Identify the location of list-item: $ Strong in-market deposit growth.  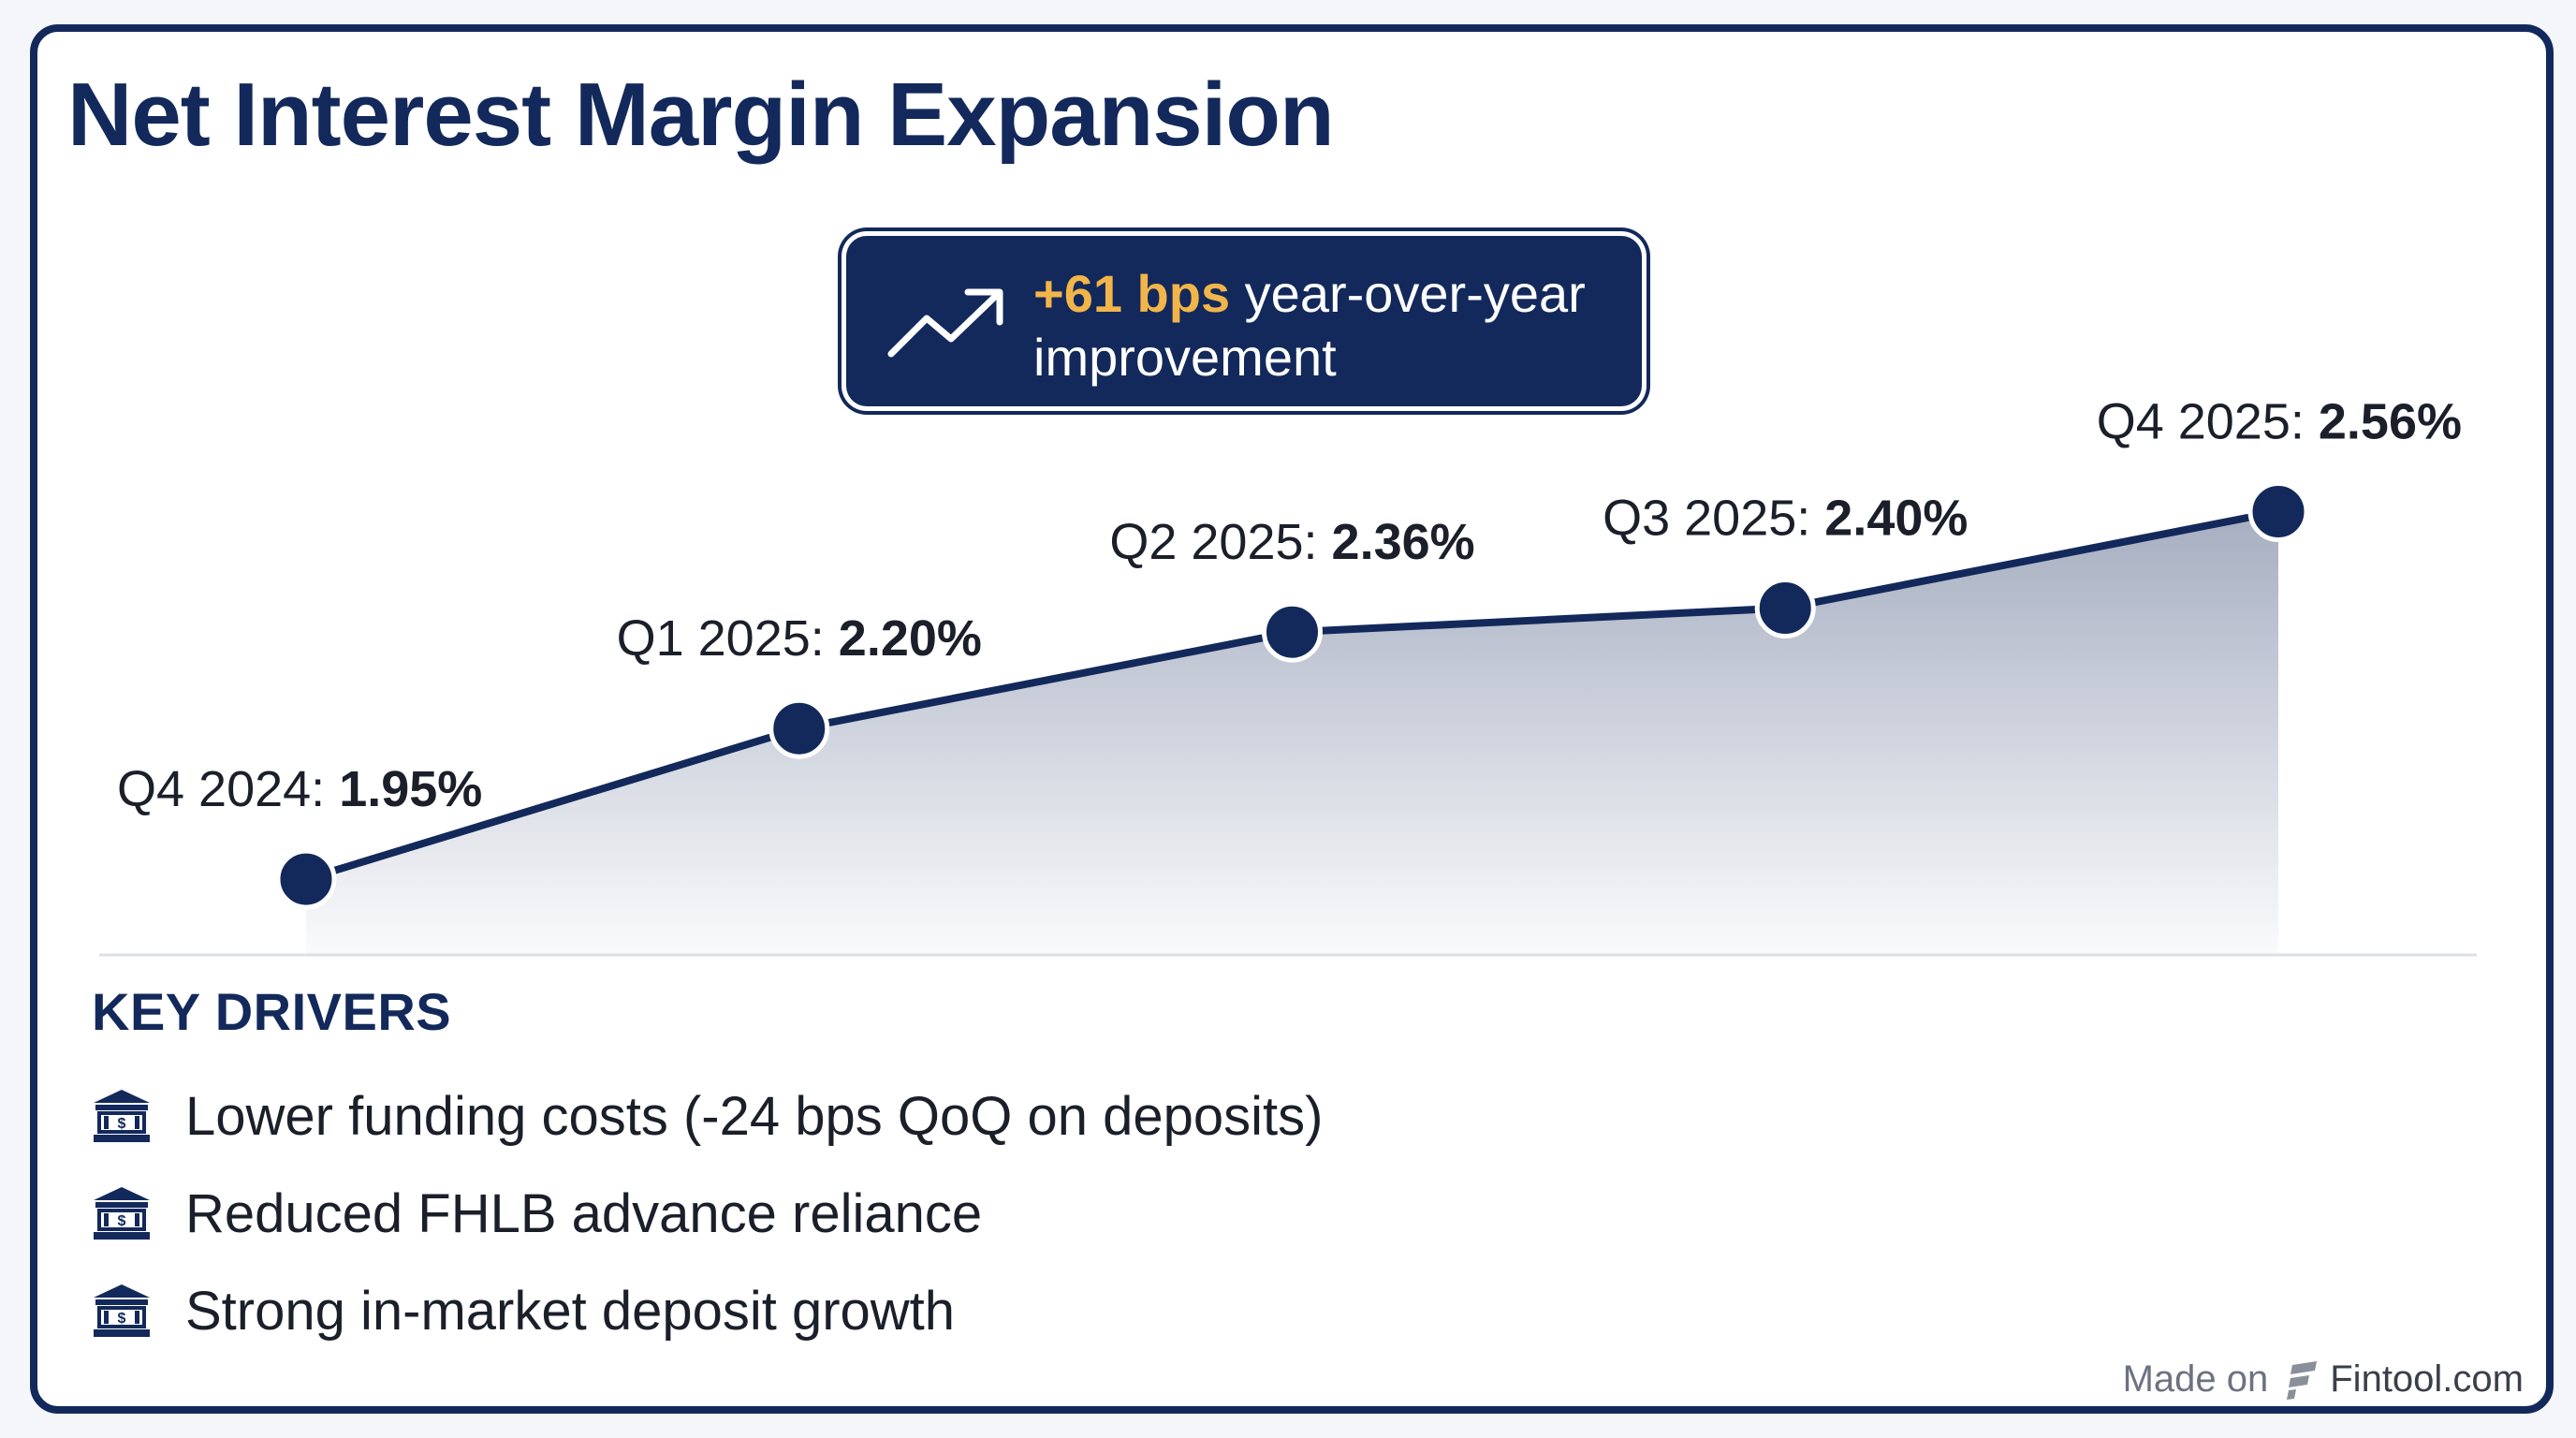
(707, 1310).